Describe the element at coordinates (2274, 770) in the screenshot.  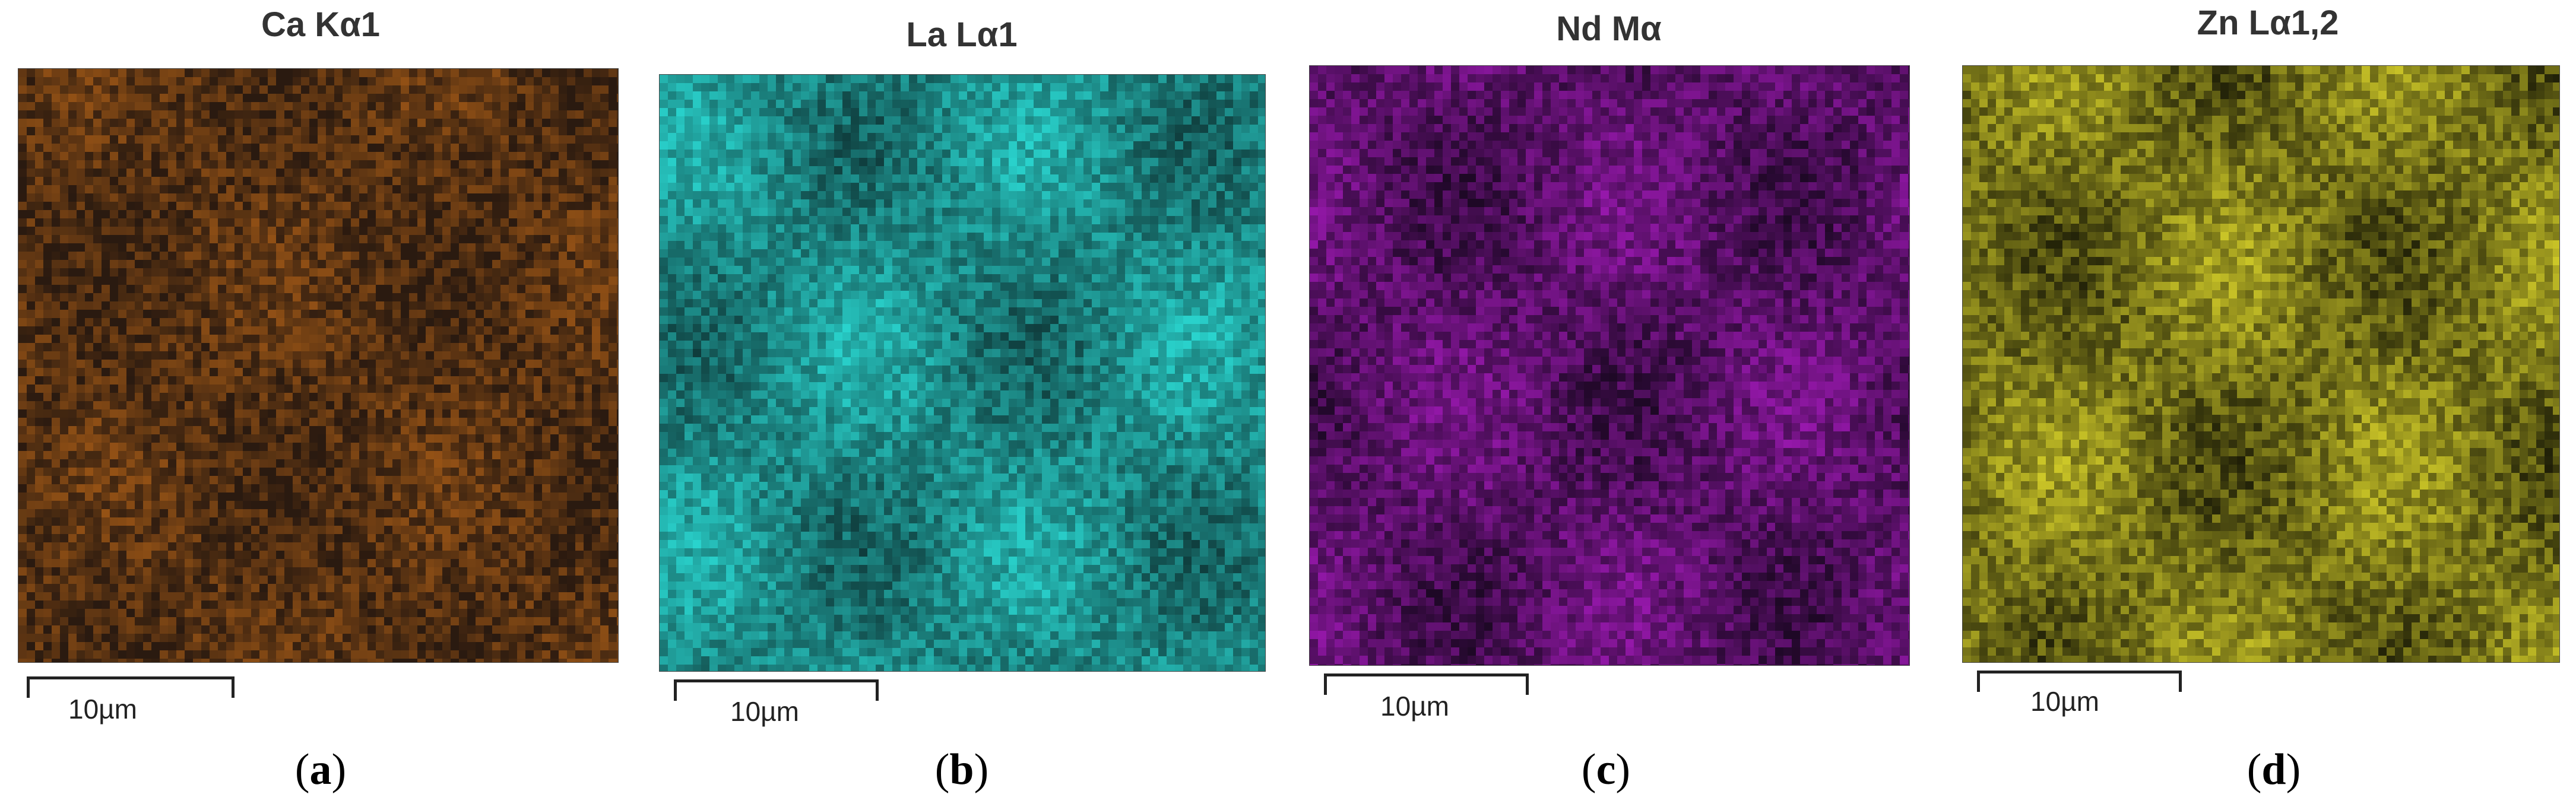
I see `panel-caption: (d)` at that location.